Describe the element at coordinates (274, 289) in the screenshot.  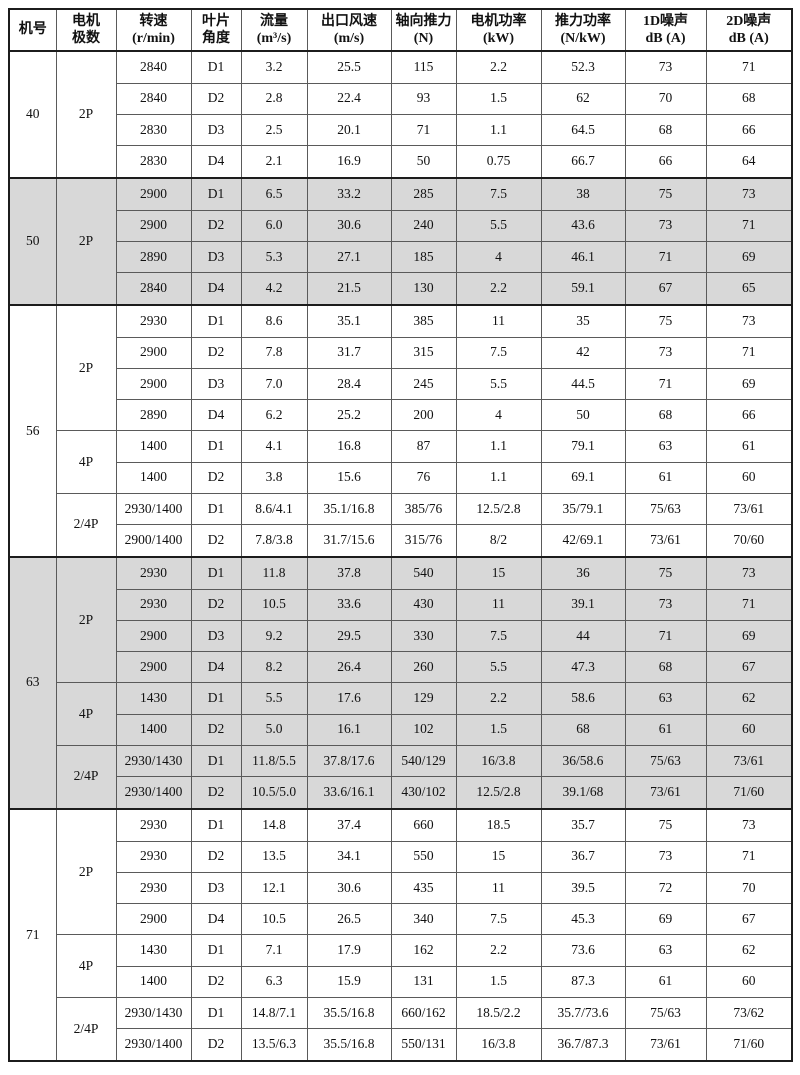
I see `data-cell: 4.2` at that location.